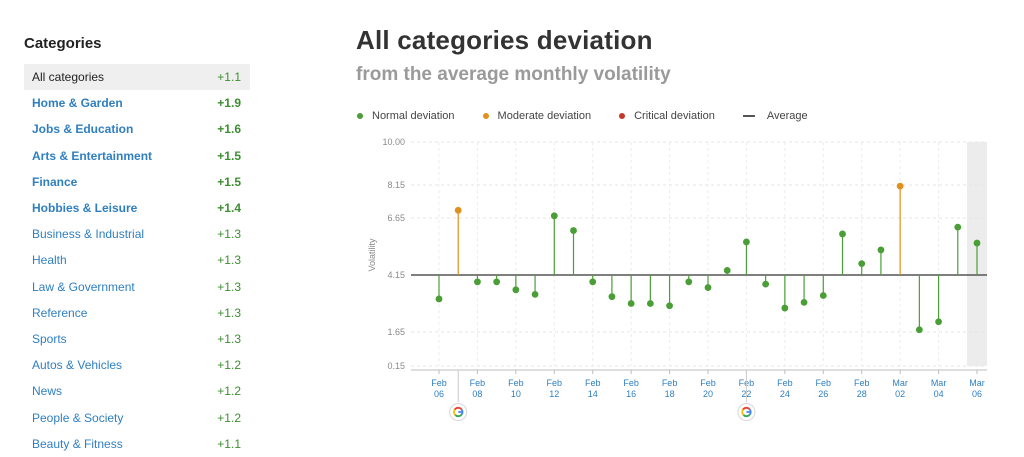 This screenshot has height=457, width=1024. Describe the element at coordinates (229, 103) in the screenshot. I see `category-value: +1.9` at that location.